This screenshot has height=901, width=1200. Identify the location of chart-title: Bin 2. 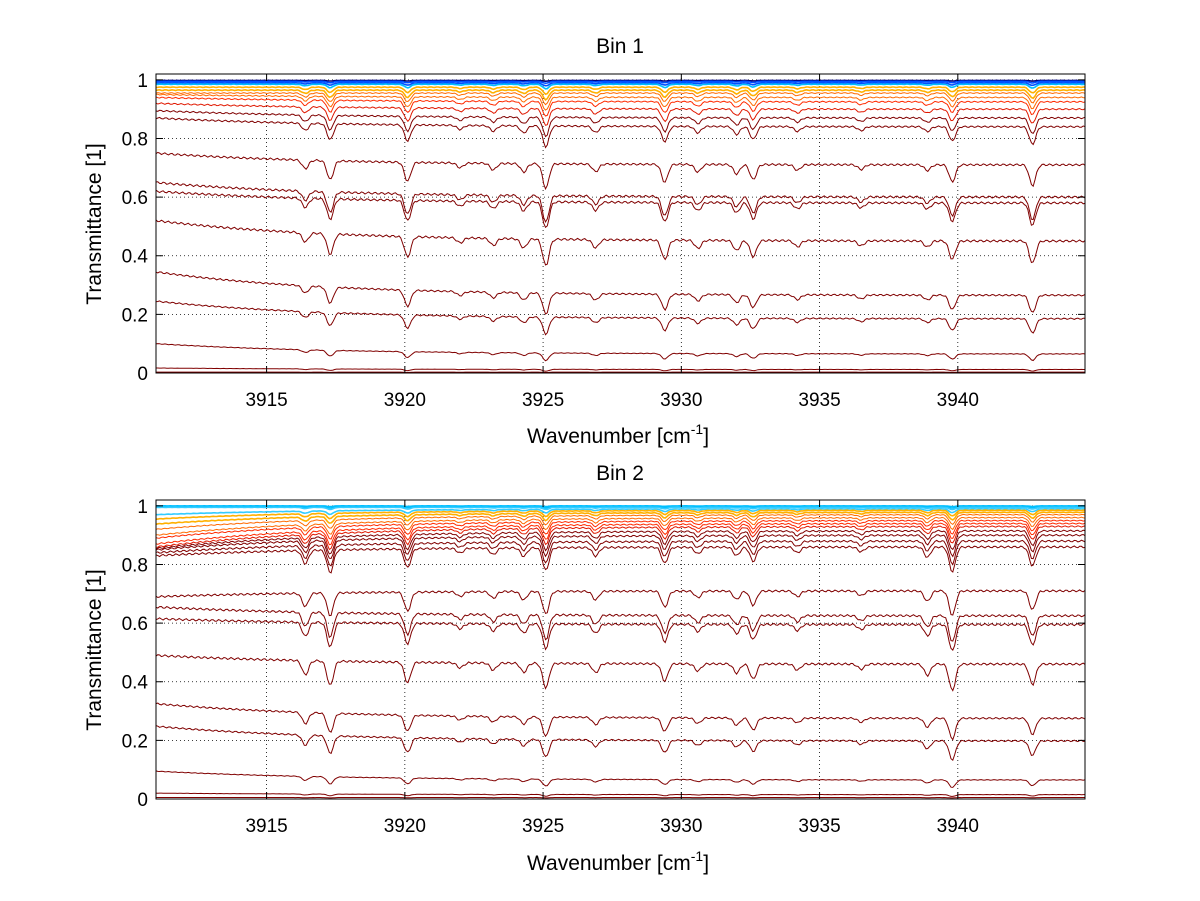
(620, 473).